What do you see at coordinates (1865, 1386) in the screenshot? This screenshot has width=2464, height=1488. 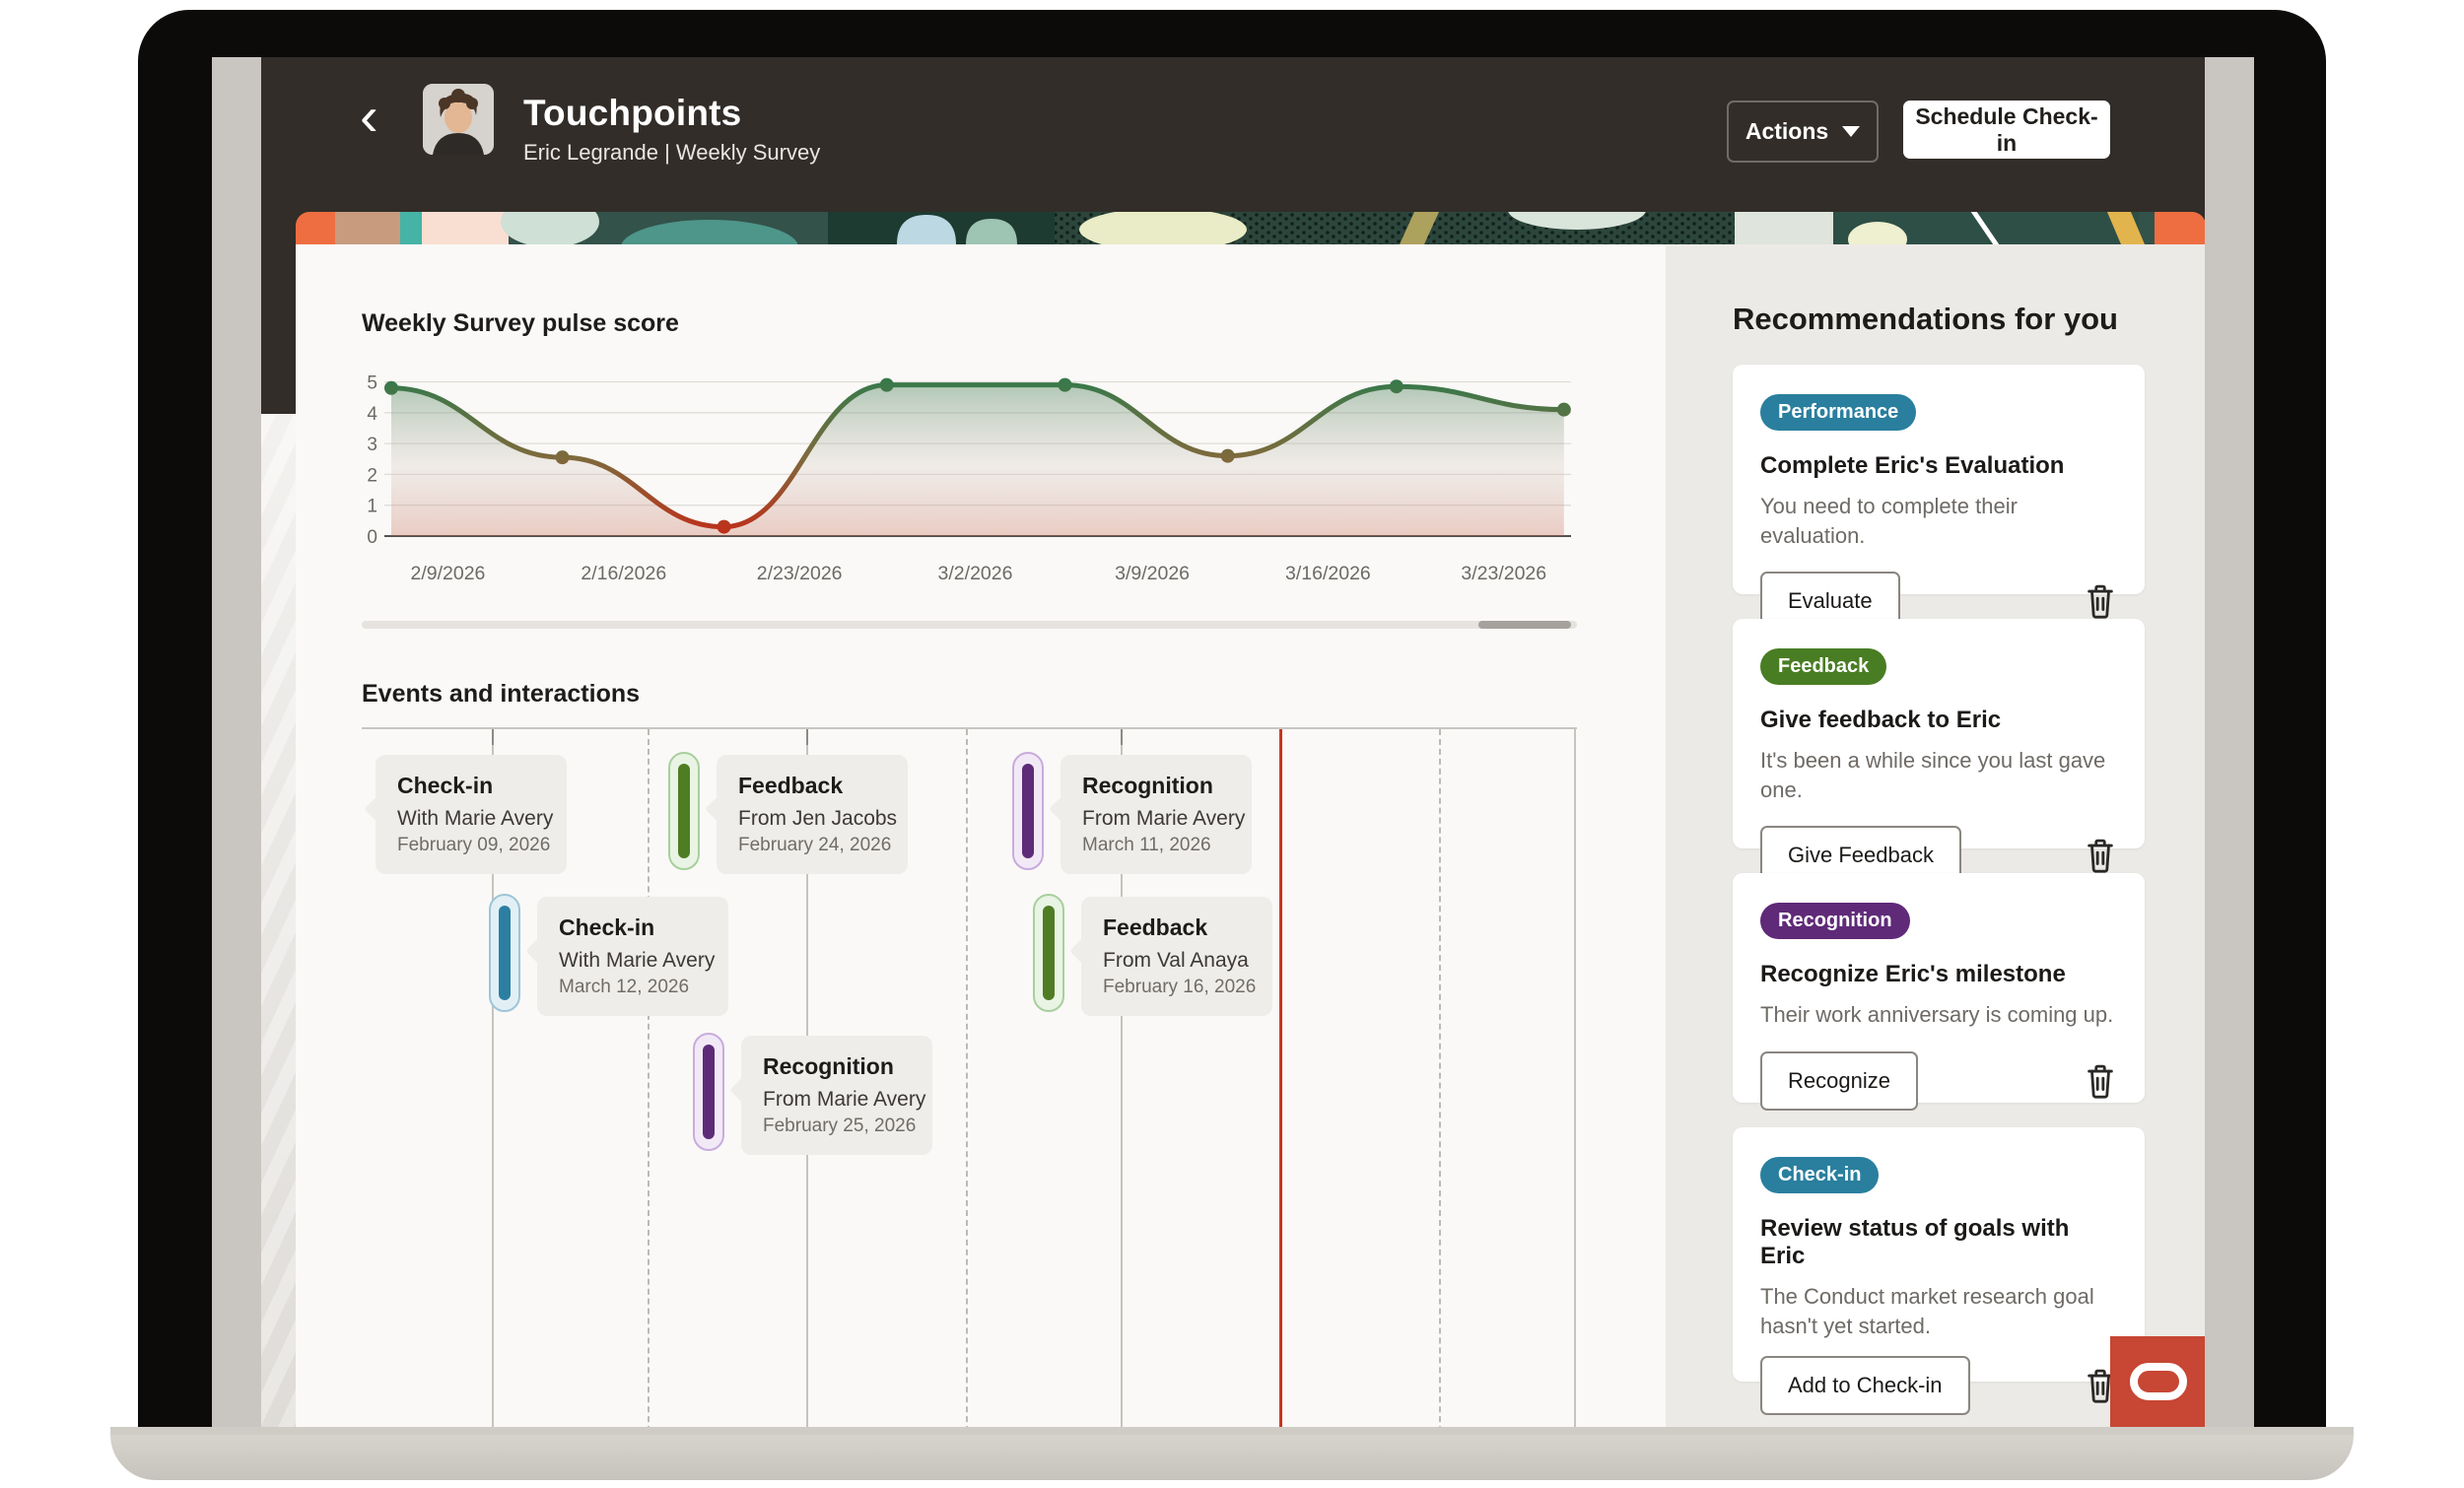 I see `add-to-checkin-button: Add to Check-in` at bounding box center [1865, 1386].